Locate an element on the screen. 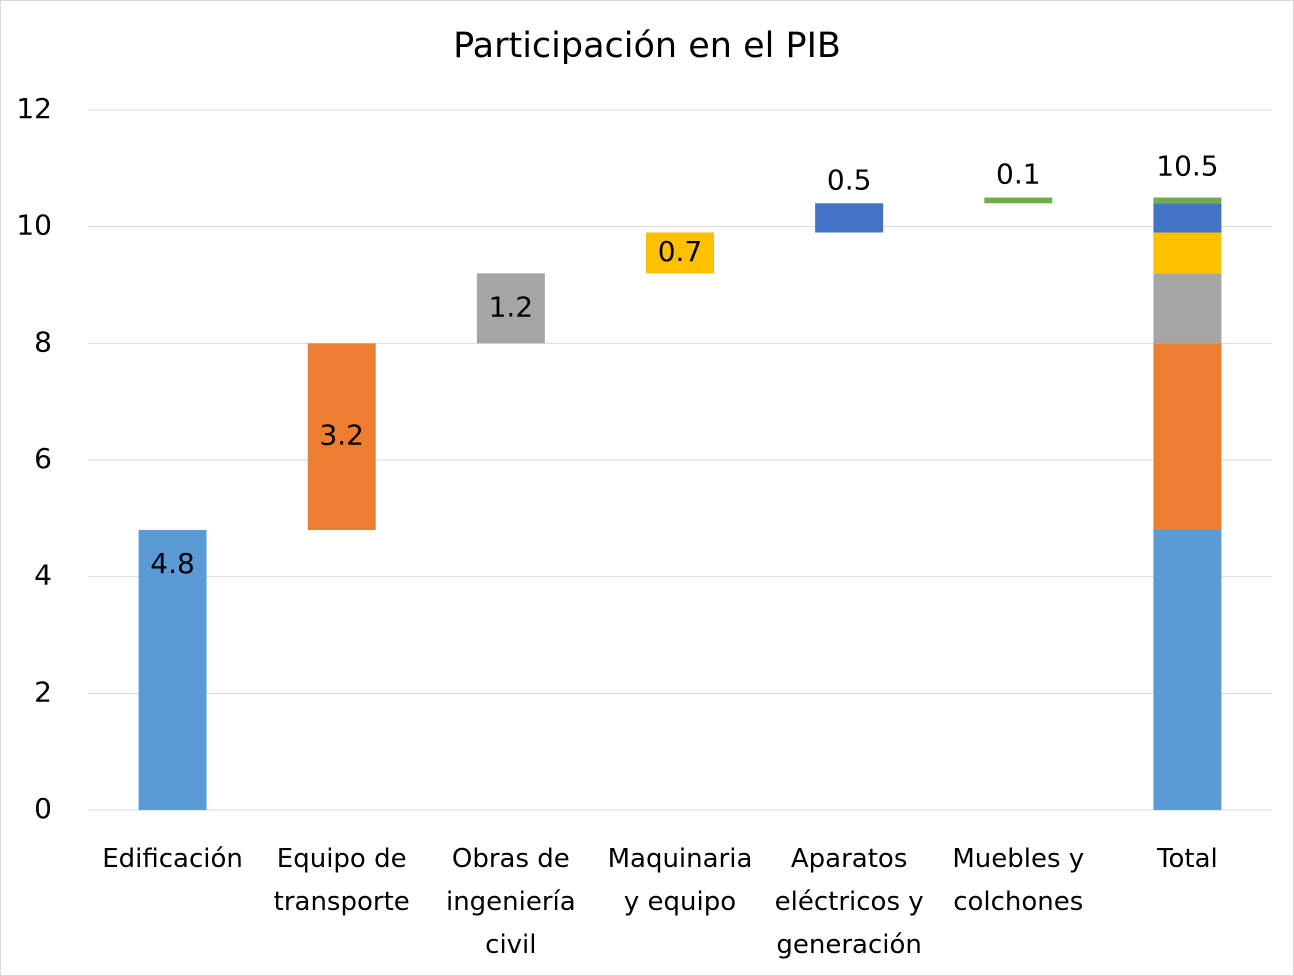 Image resolution: width=1294 pixels, height=976 pixels. y-tick-label: 6 is located at coordinates (43, 458).